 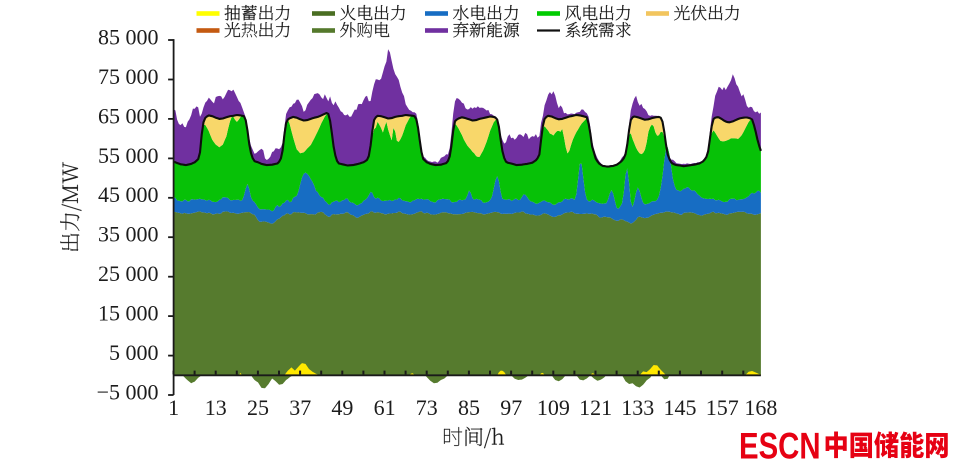 What do you see at coordinates (216, 407) in the screenshot?
I see `svg-text: 13` at bounding box center [216, 407].